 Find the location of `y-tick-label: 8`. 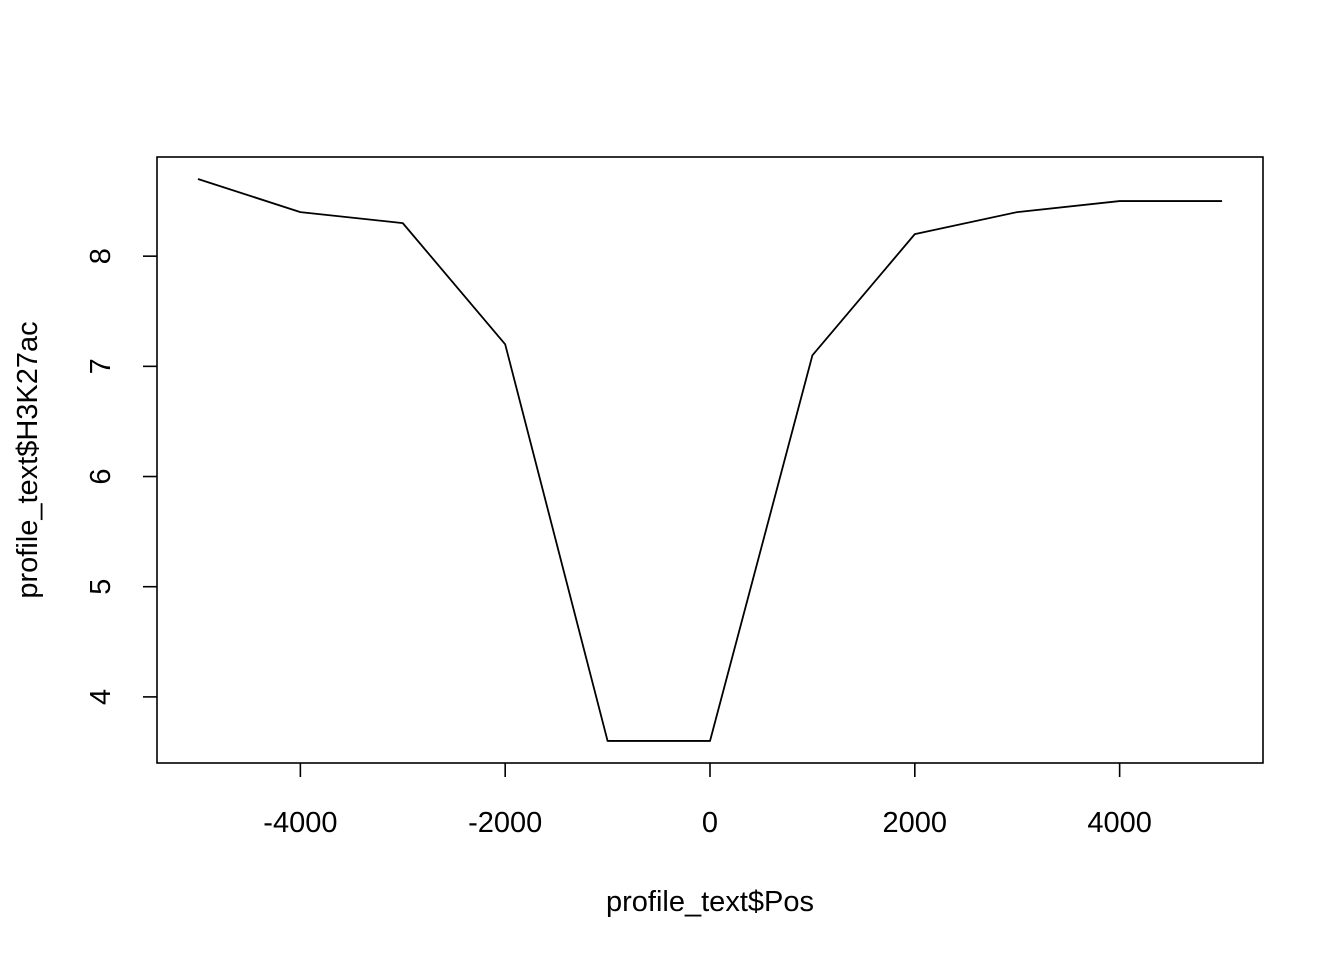

y-tick-label: 8 is located at coordinates (101, 256).